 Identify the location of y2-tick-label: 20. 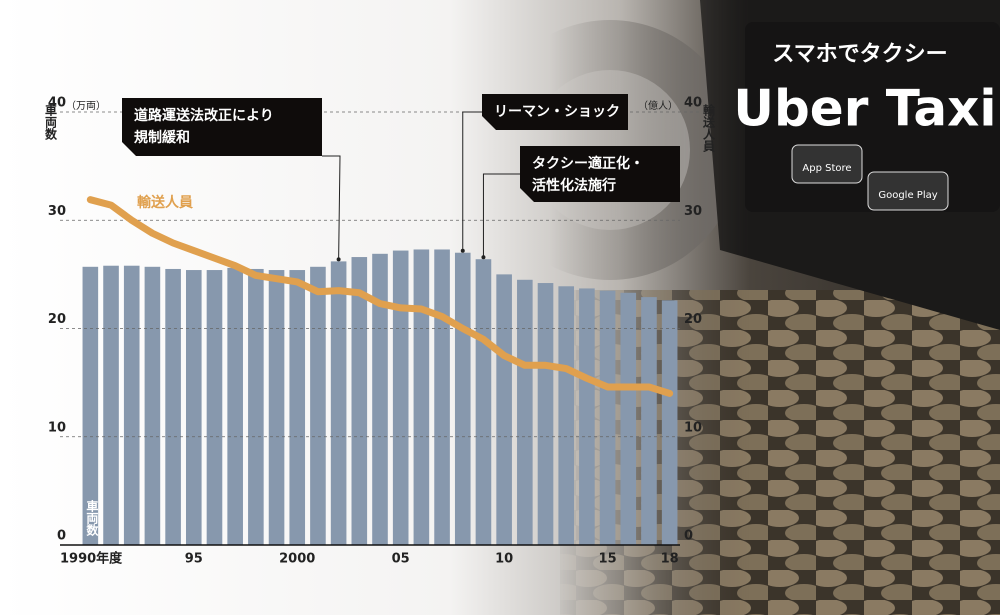
(693, 319).